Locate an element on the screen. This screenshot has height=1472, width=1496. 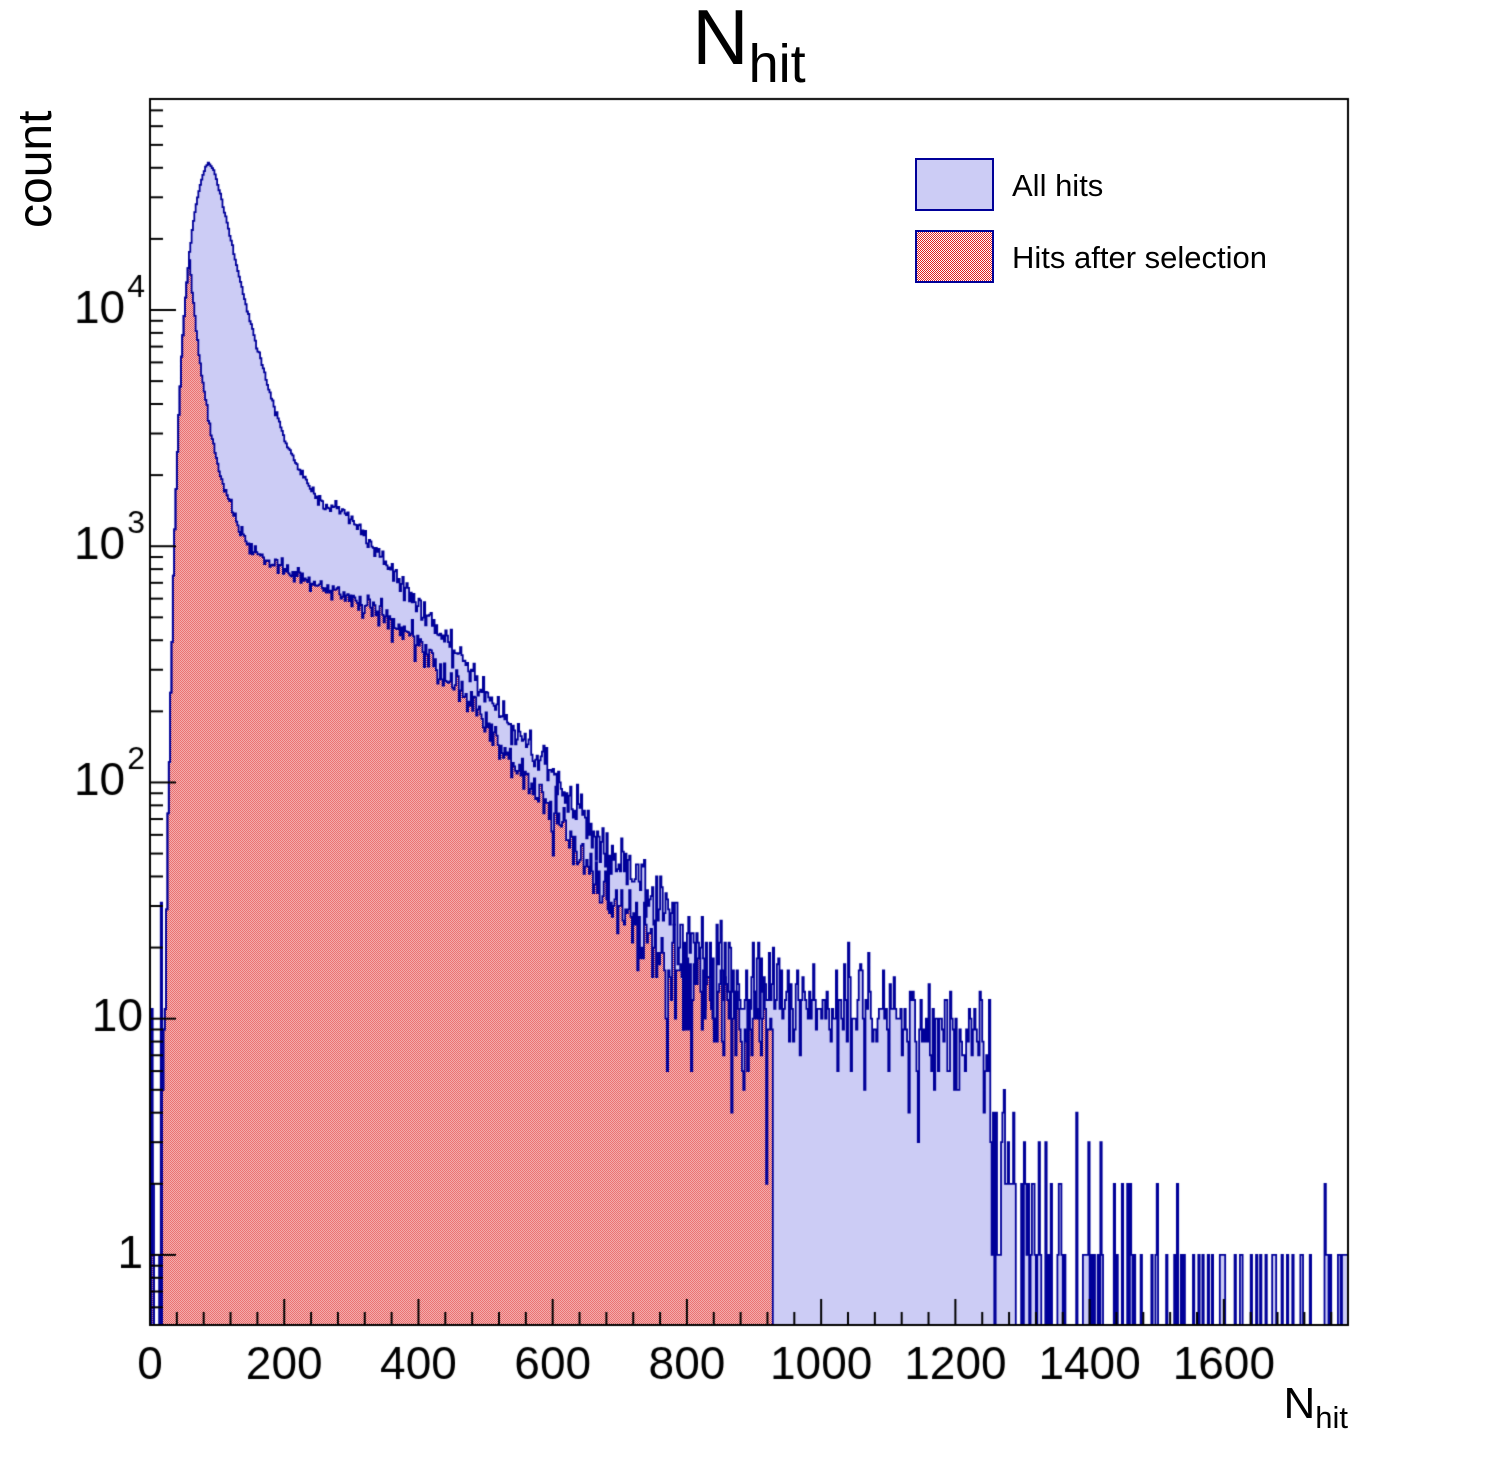
x-axis-title-main: N is located at coordinates (1299, 1403).